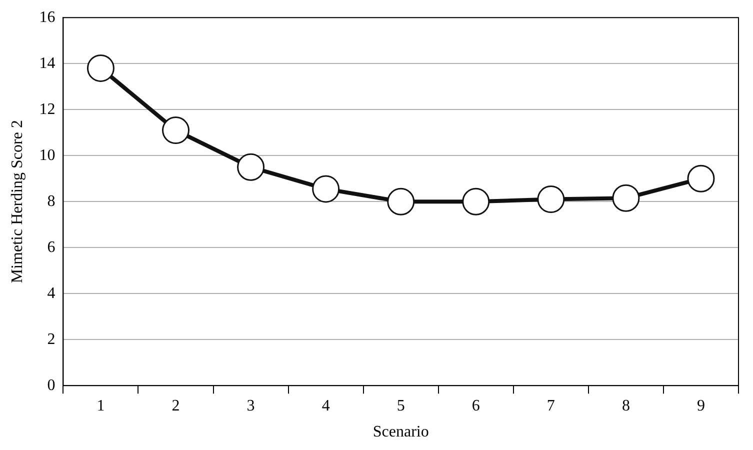 This screenshot has width=753, height=450. What do you see at coordinates (17, 202) in the screenshot?
I see `y-axis-title: Mimetic Herding Score 2` at bounding box center [17, 202].